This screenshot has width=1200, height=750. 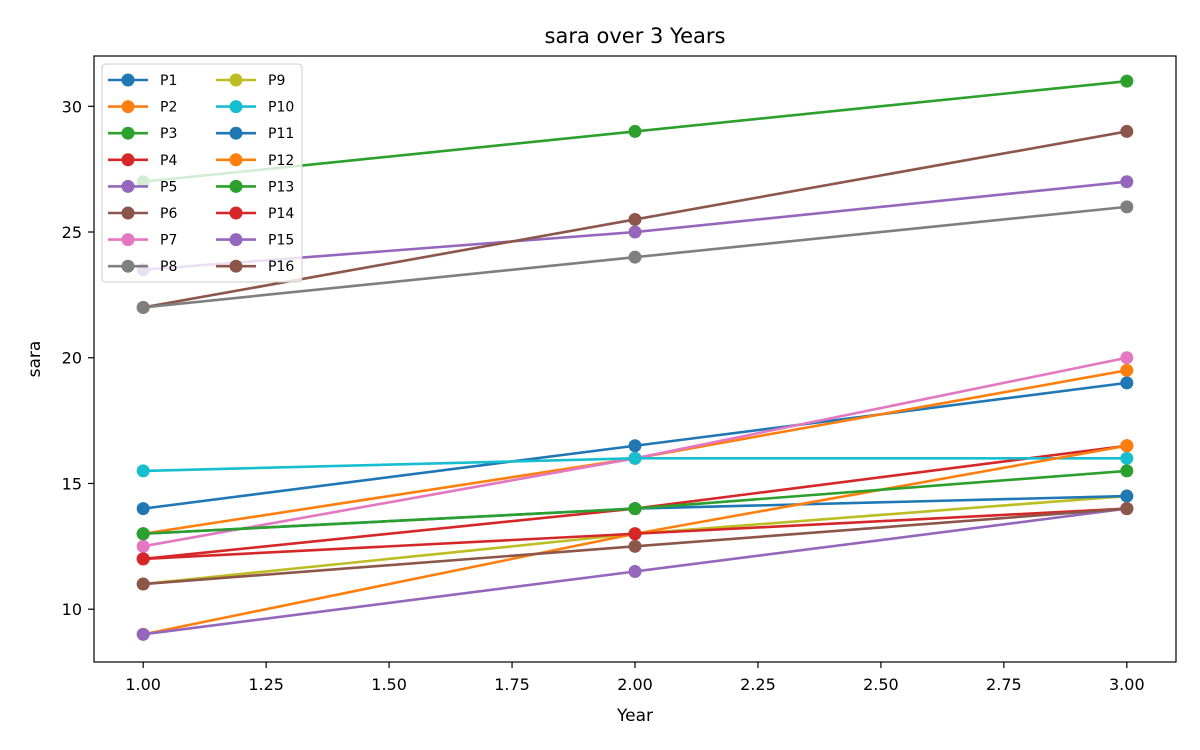 What do you see at coordinates (142, 161) in the screenshot?
I see `legend-item-P4: P4` at bounding box center [142, 161].